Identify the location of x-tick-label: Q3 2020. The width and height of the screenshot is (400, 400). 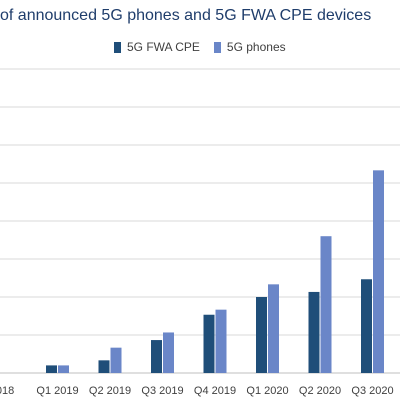
(372, 391).